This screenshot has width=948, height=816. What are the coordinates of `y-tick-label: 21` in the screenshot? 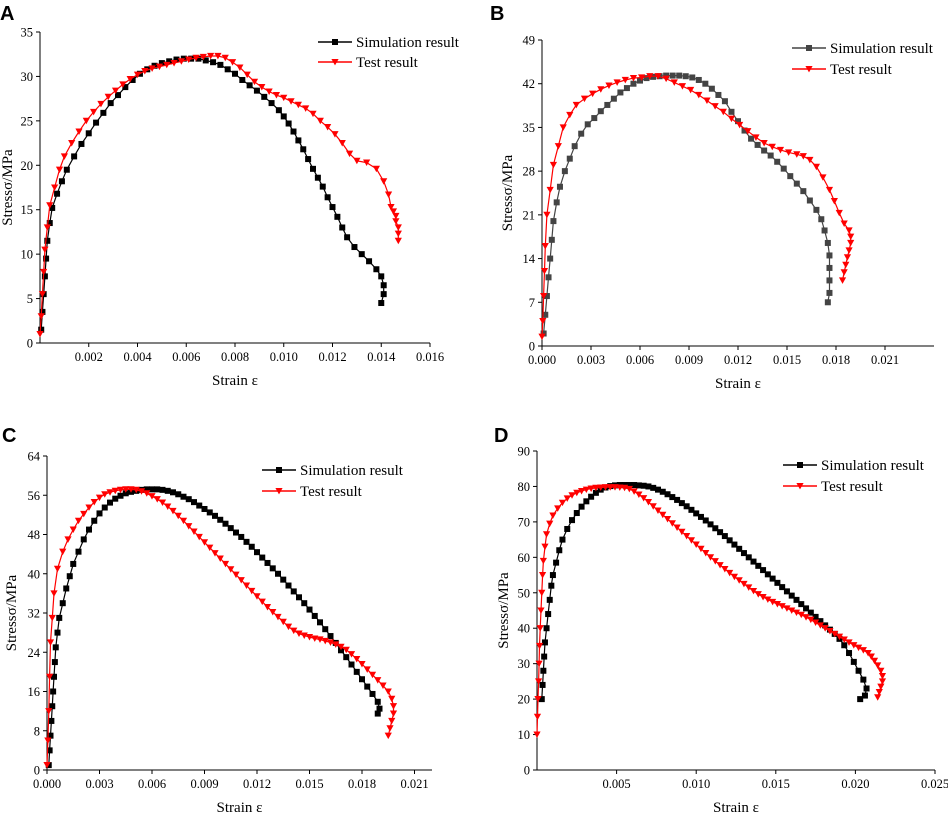 It's located at (529, 215).